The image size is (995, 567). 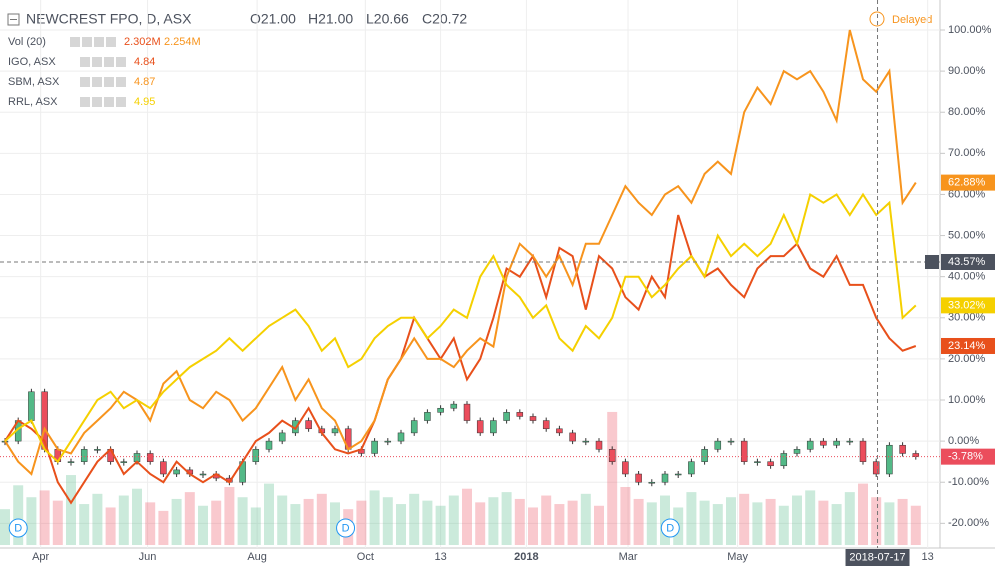 What do you see at coordinates (109, 19) in the screenshot?
I see `symbol-title: NEWCREST FPO, D, ASX` at bounding box center [109, 19].